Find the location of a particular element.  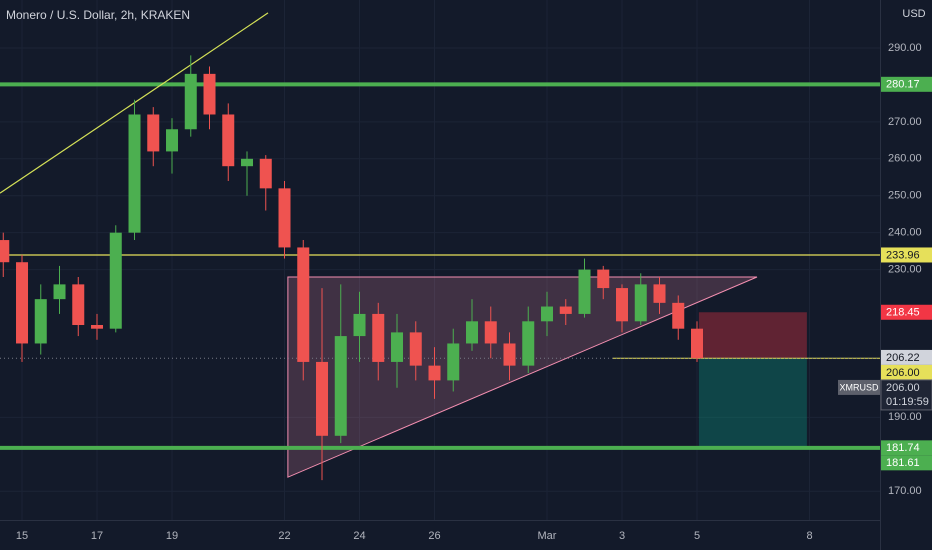

x-tick-label: 26 is located at coordinates (434, 536).